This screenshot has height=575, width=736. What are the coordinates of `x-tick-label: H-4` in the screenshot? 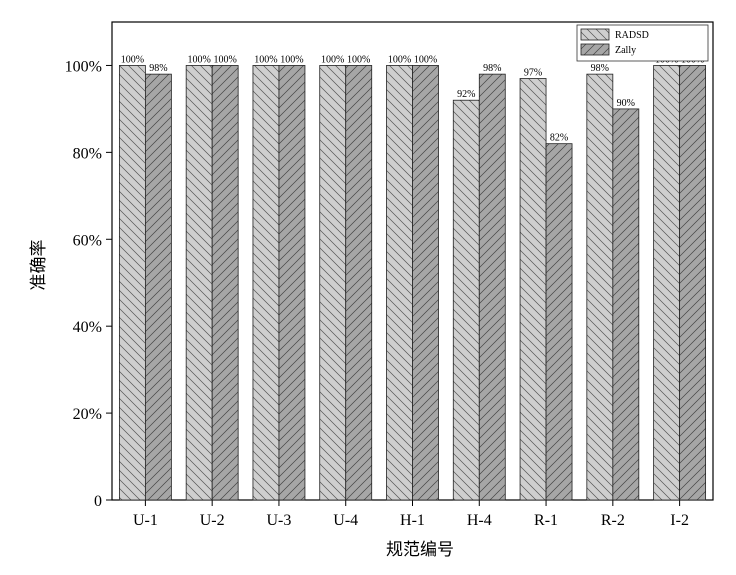 It's located at (479, 520).